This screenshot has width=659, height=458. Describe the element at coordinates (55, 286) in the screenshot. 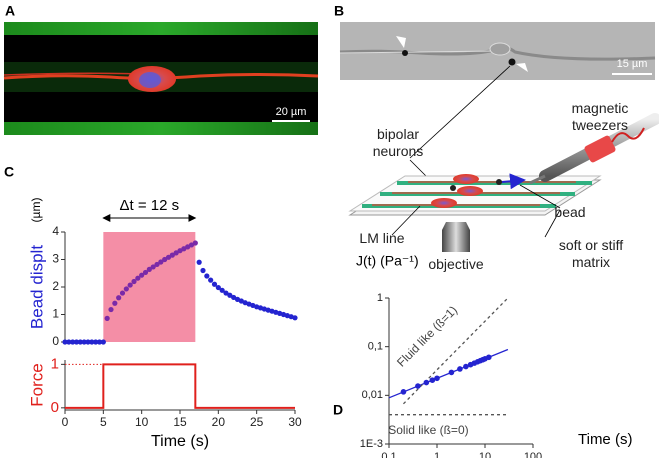

I see `y-tick-label: 2` at that location.